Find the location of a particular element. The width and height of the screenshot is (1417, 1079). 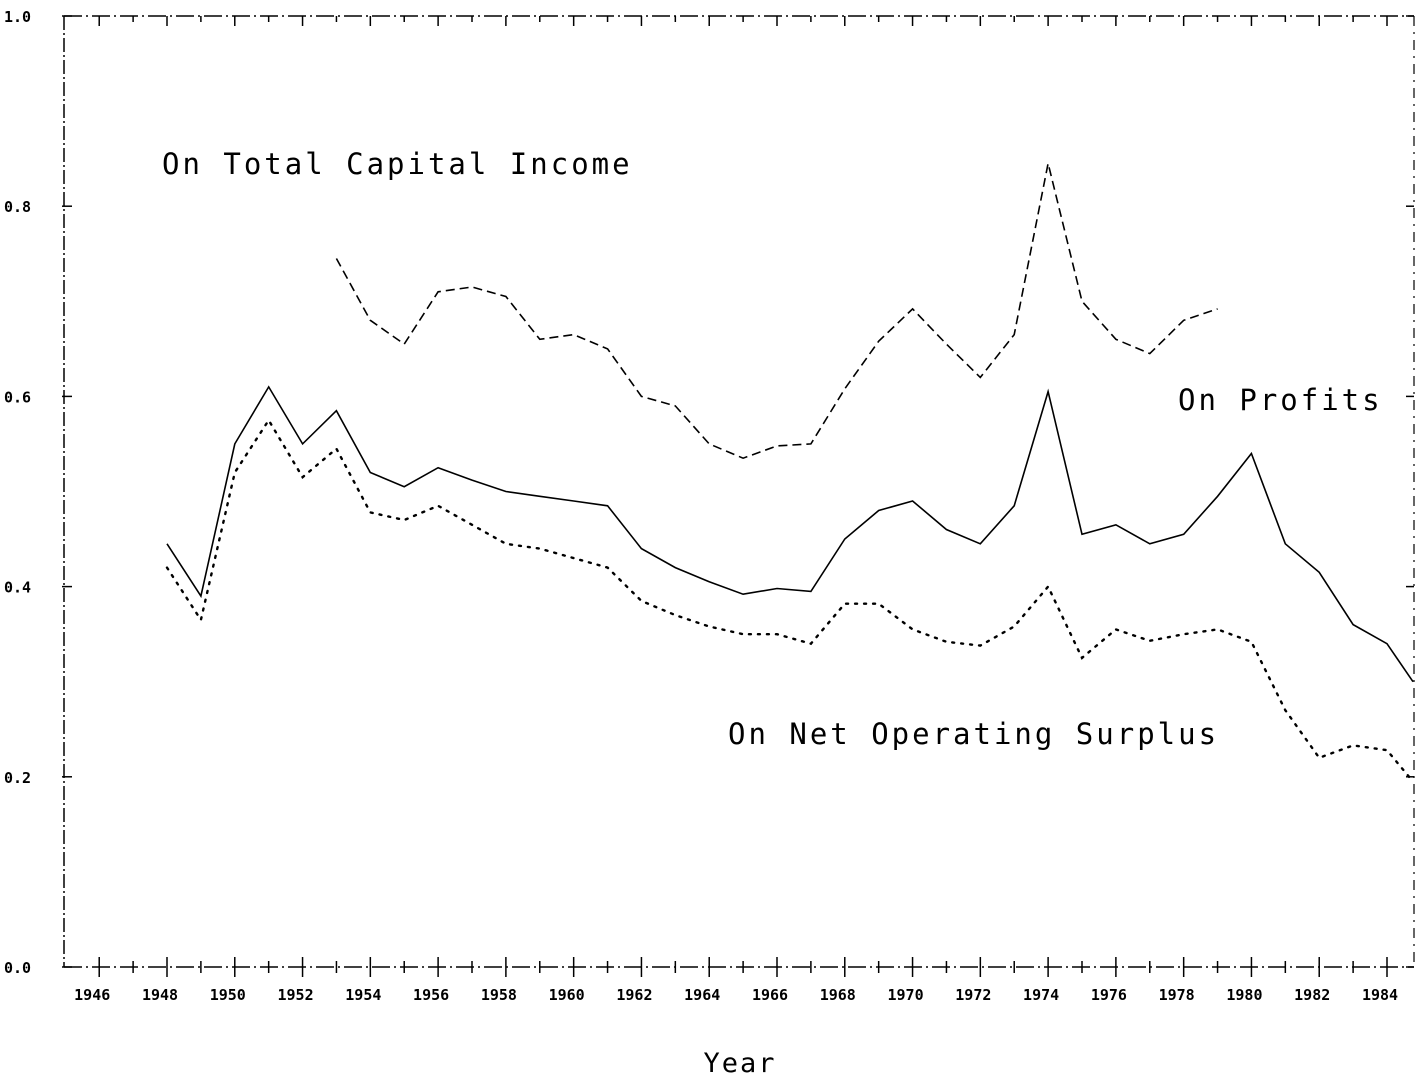

x-tick-label-1970: 1970 is located at coordinates (905, 995).